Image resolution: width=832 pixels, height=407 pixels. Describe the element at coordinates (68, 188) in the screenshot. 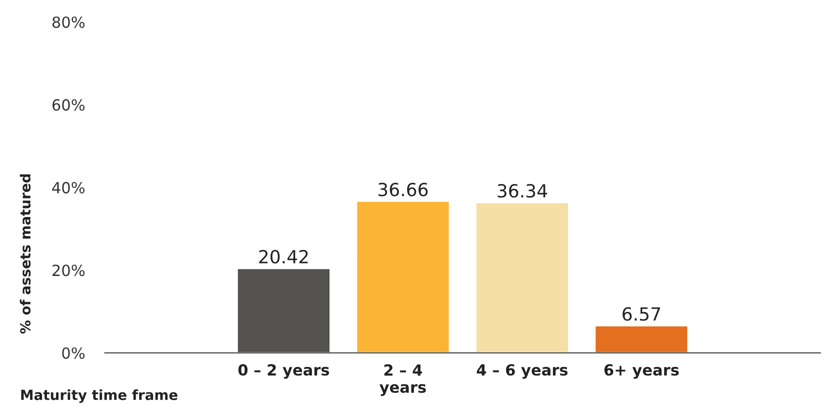

I see `y-tick-label: 40%` at that location.